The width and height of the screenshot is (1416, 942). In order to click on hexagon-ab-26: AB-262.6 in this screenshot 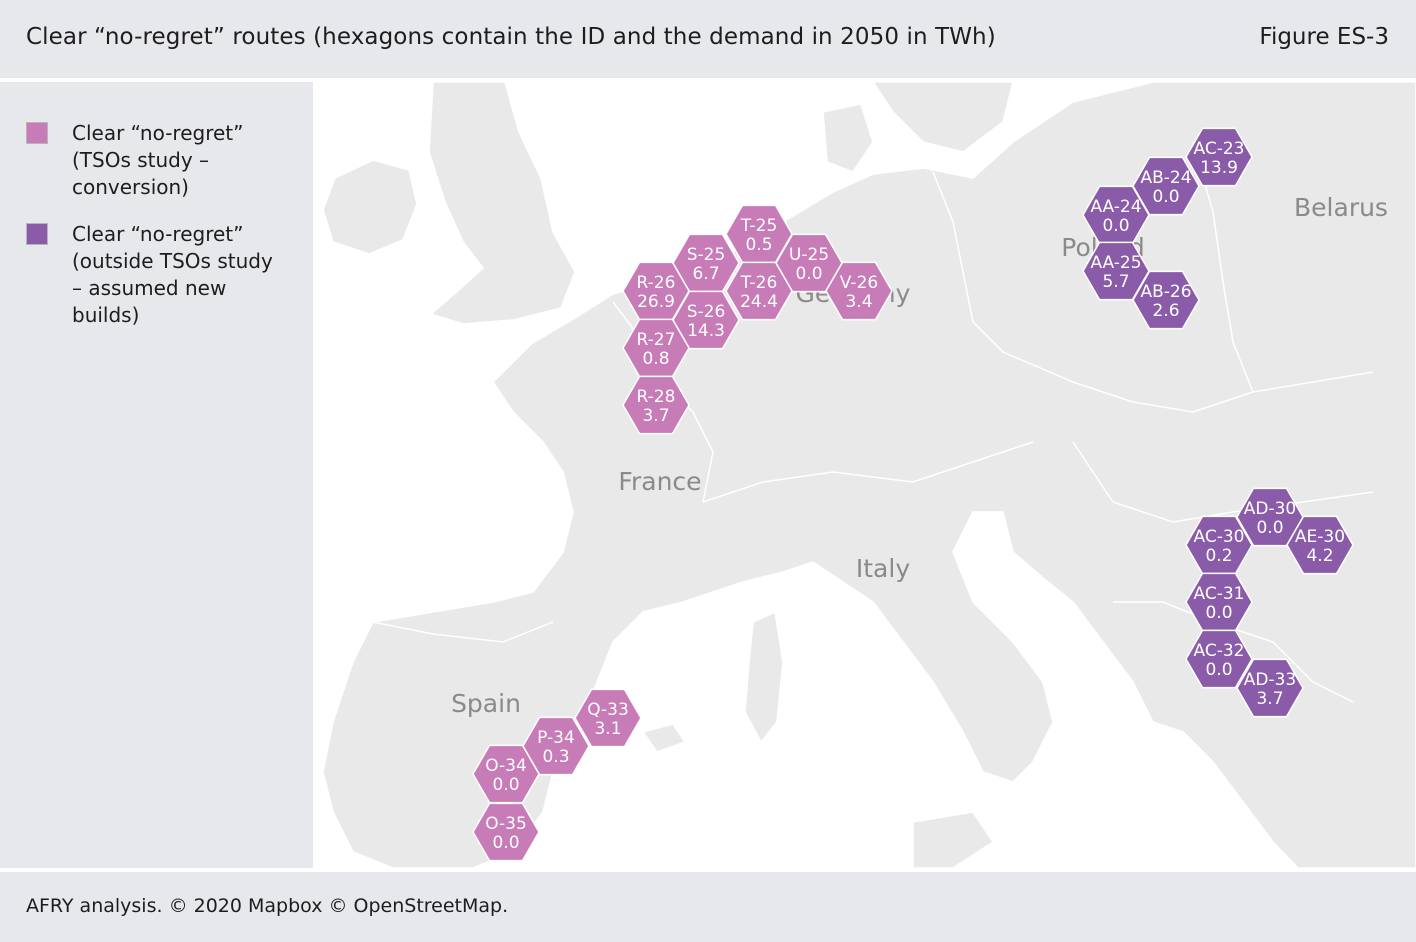, I will do `click(1166, 300)`.